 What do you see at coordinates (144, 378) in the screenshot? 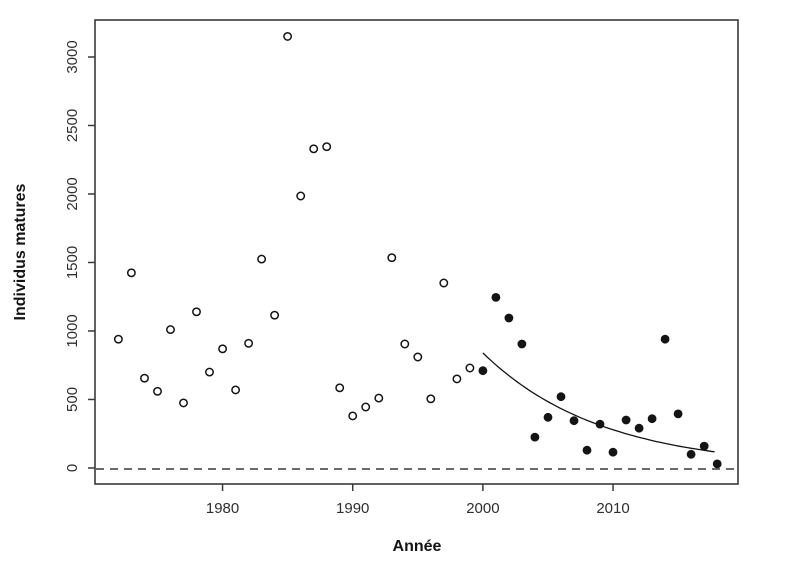
I see `data-point-open-circle-1974` at bounding box center [144, 378].